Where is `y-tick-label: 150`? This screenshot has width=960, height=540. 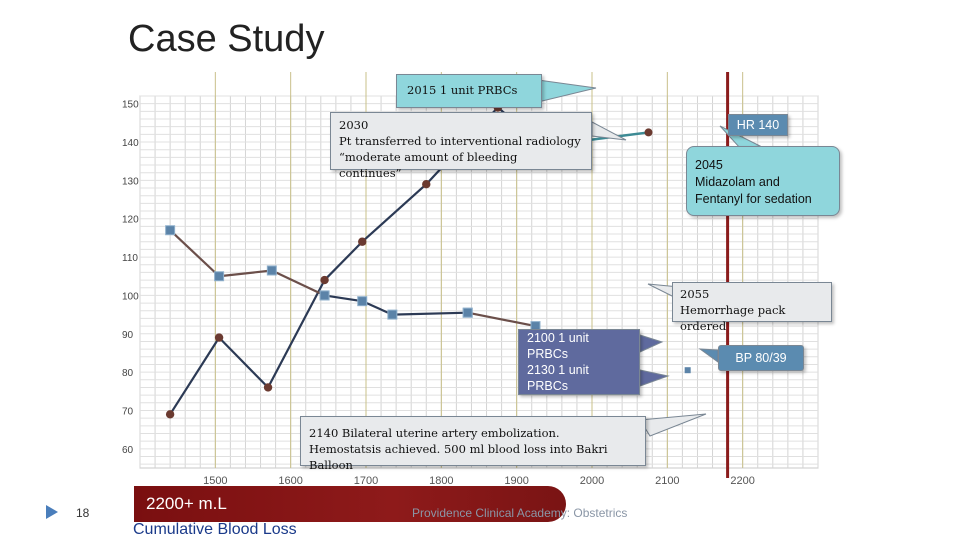
y-tick-label: 150 is located at coordinates (130, 105).